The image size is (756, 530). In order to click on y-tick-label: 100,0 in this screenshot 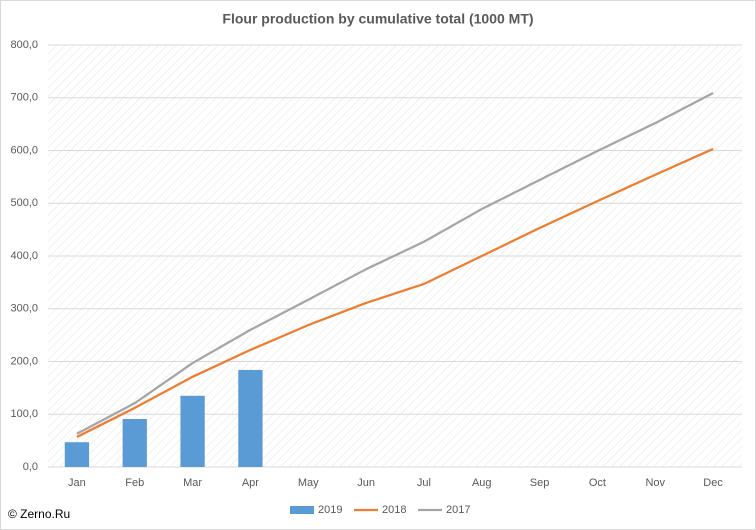, I will do `click(24, 414)`.